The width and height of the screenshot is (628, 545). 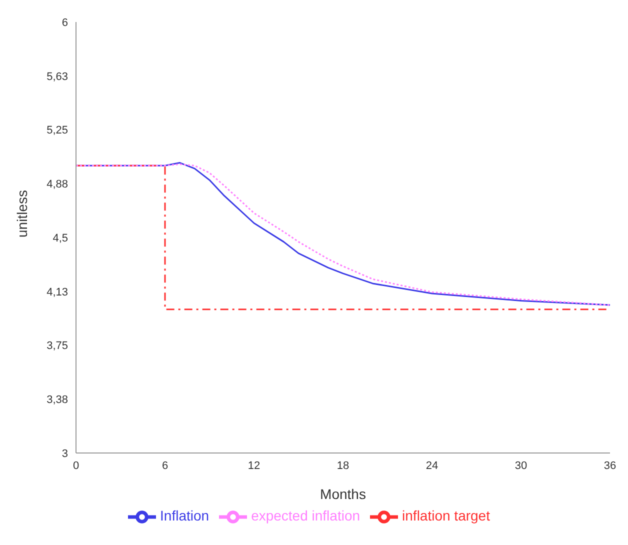 I want to click on y-tick-label: 5,25, so click(x=57, y=130).